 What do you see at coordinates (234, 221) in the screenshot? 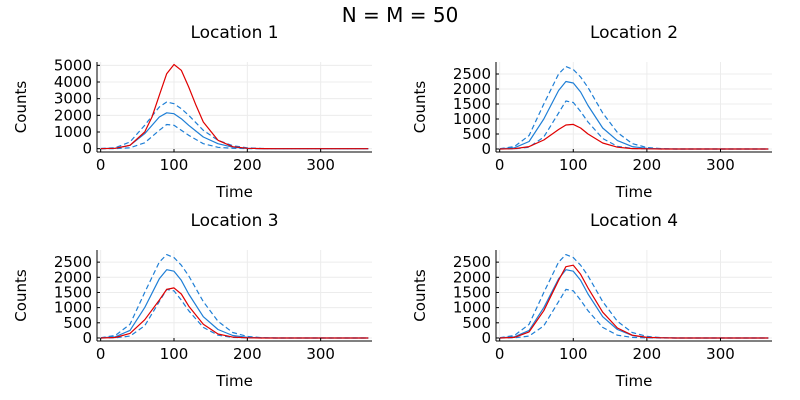
I see `panel-title: Location 3` at bounding box center [234, 221].